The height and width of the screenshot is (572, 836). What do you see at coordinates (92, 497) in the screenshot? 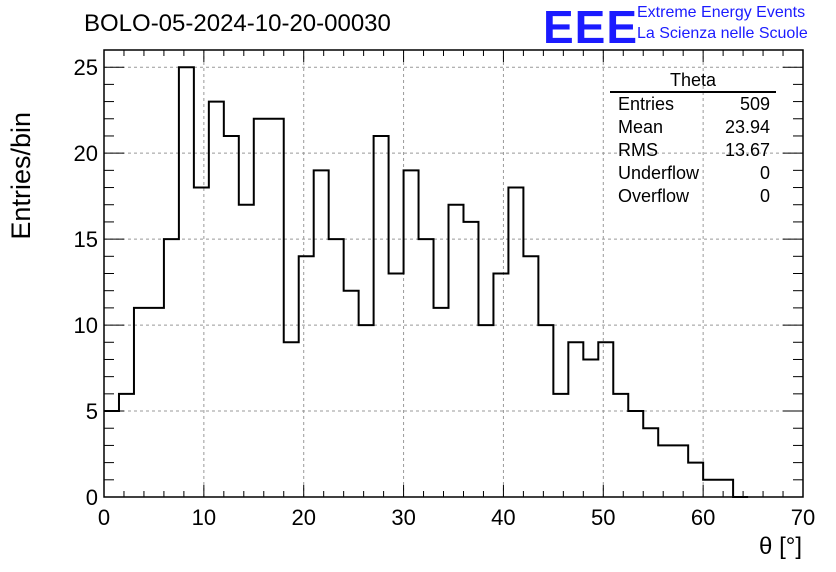
I see `y-tick-label: 0` at bounding box center [92, 497].